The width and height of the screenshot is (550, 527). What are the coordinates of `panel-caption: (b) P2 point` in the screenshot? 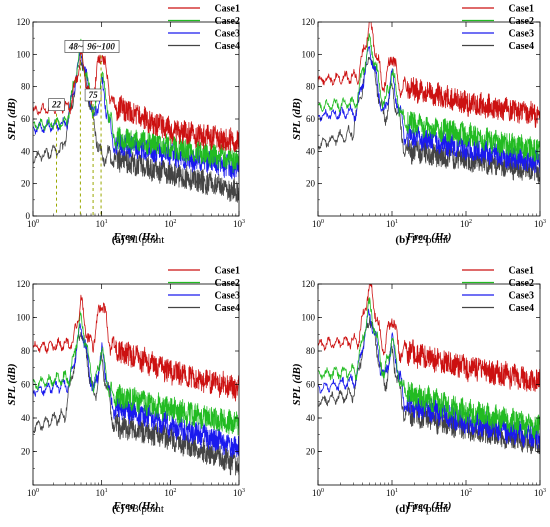 It's located at (421, 240).